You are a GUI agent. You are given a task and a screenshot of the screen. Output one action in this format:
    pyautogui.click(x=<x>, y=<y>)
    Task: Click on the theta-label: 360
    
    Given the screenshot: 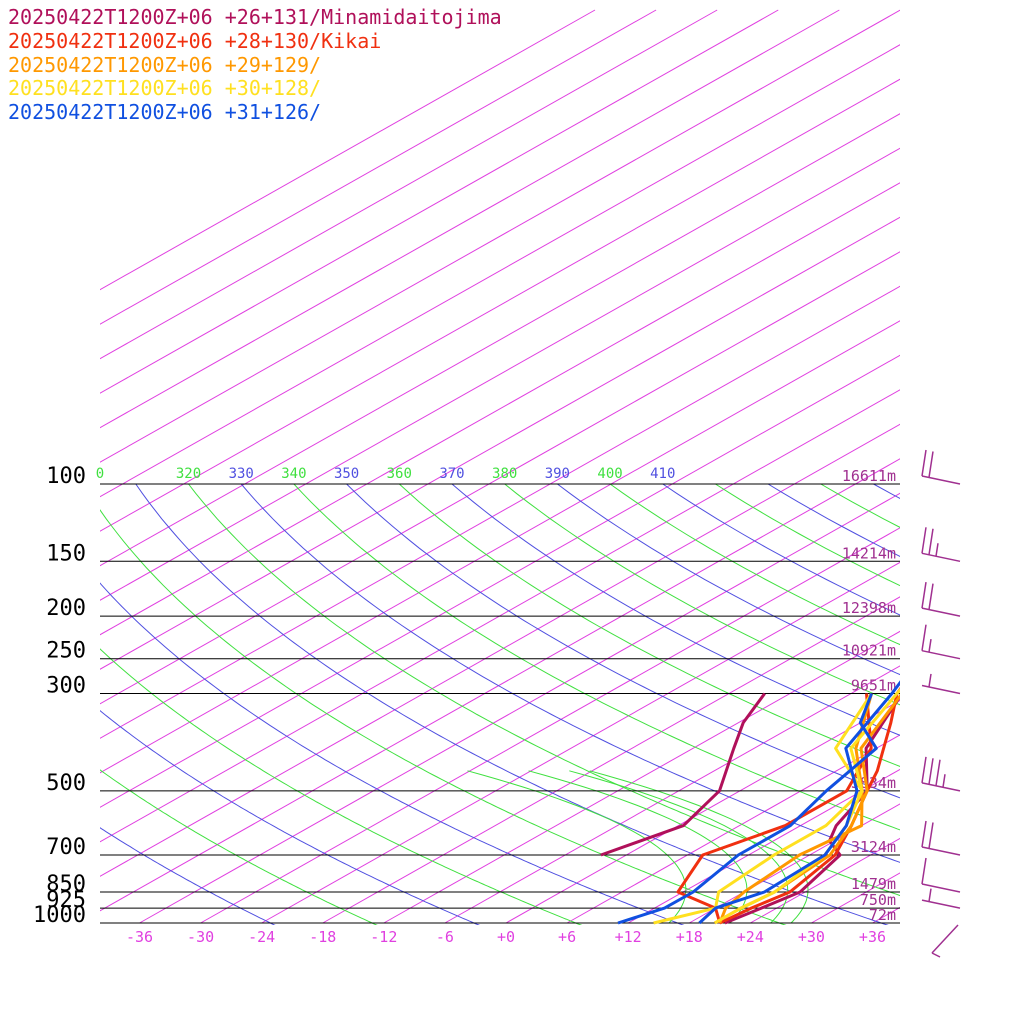 What is the action you would take?
    pyautogui.click(x=399, y=474)
    